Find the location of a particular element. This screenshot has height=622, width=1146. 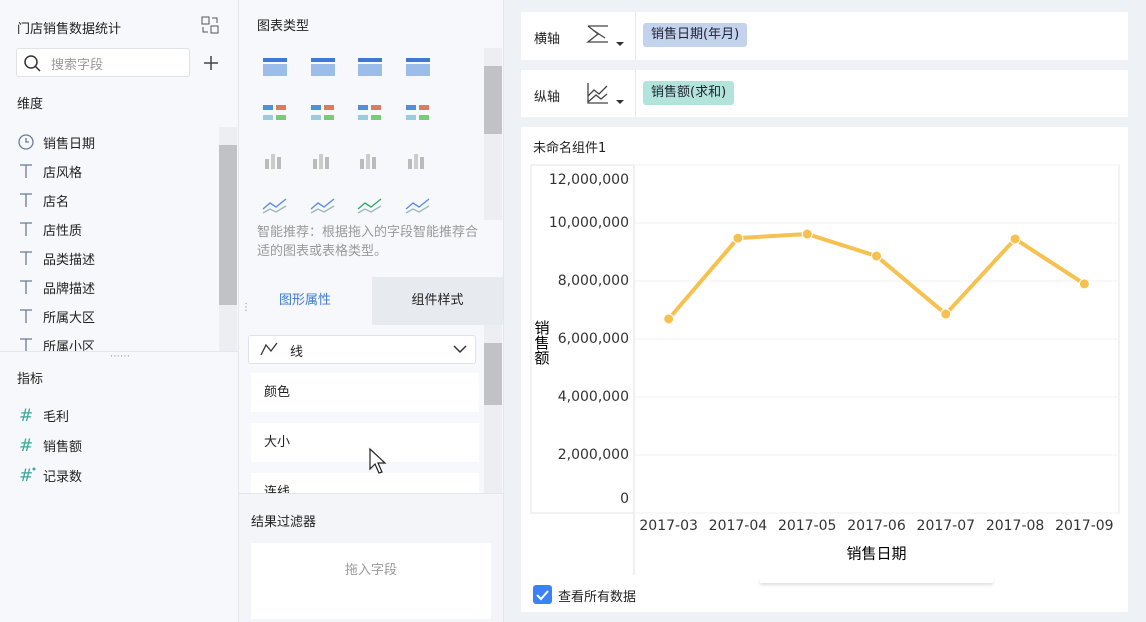

y-tick-label: 6,000,000 is located at coordinates (593, 339).